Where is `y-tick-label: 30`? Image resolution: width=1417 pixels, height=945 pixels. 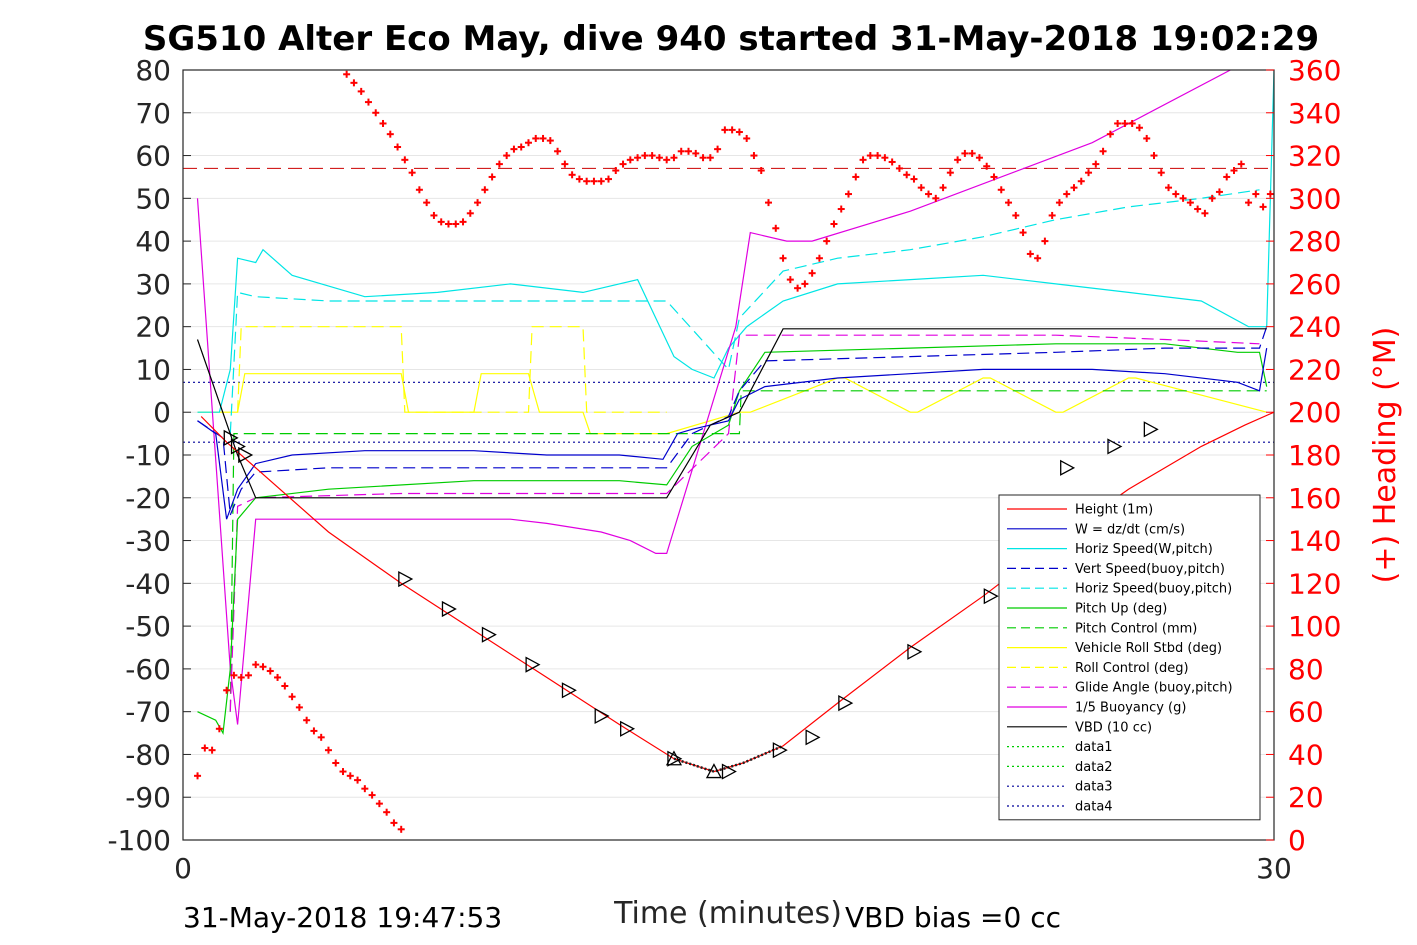
y-tick-label: 30 is located at coordinates (153, 284).